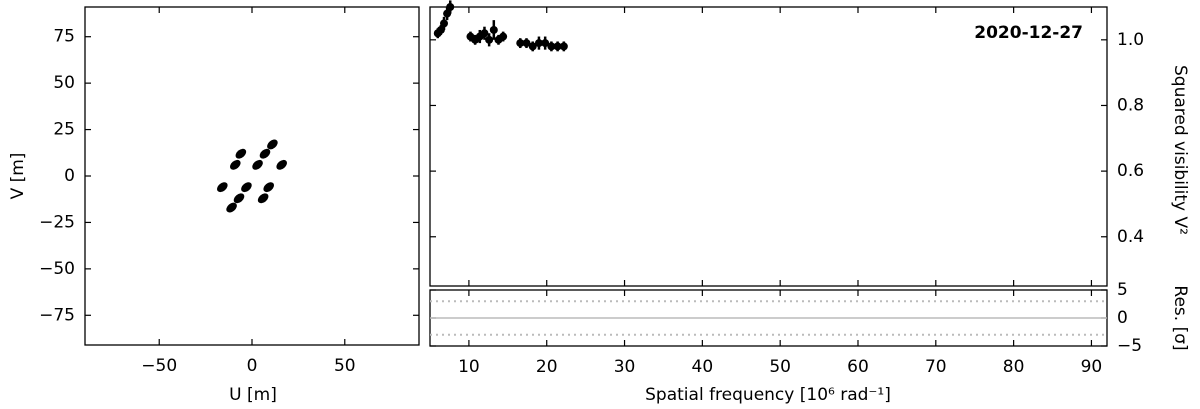 Image resolution: width=1200 pixels, height=409 pixels. I want to click on y-tick-label: 75, so click(64, 37).